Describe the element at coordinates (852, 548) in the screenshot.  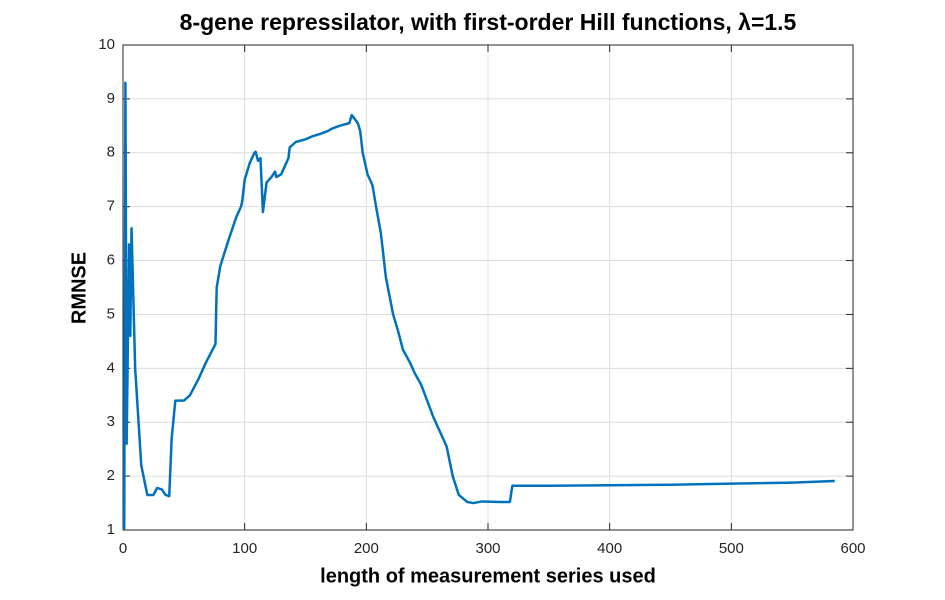
I see `x-tick-label: 600` at that location.